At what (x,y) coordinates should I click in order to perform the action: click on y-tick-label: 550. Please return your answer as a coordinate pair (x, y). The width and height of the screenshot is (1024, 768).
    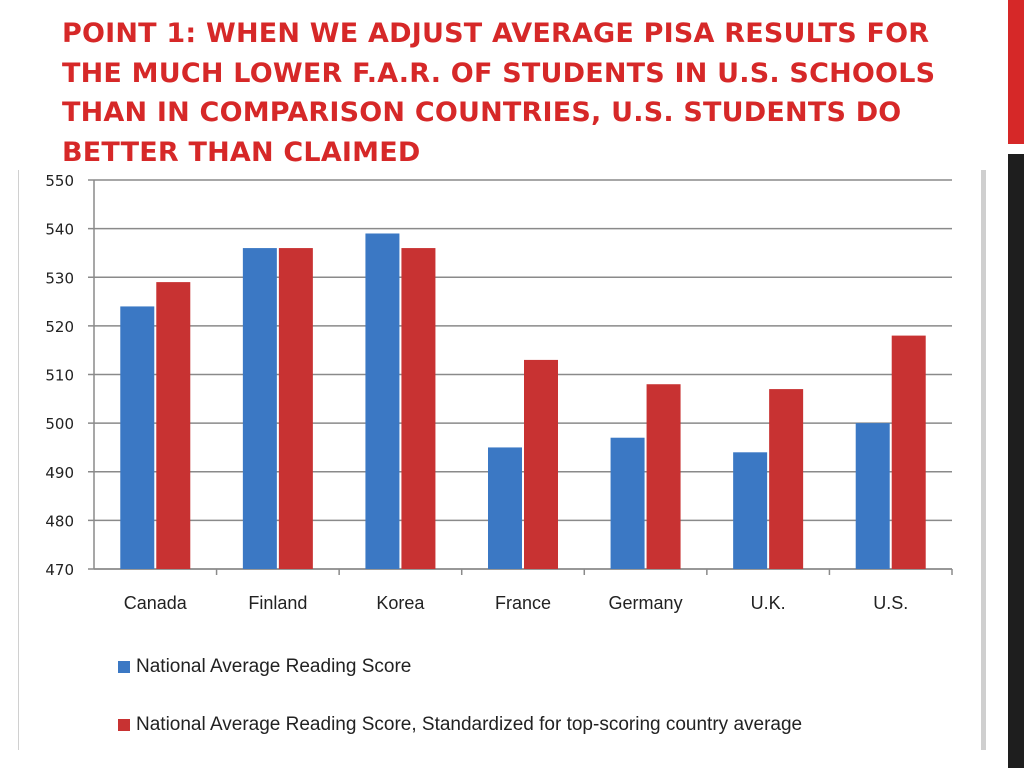
    Looking at the image, I should click on (59, 181).